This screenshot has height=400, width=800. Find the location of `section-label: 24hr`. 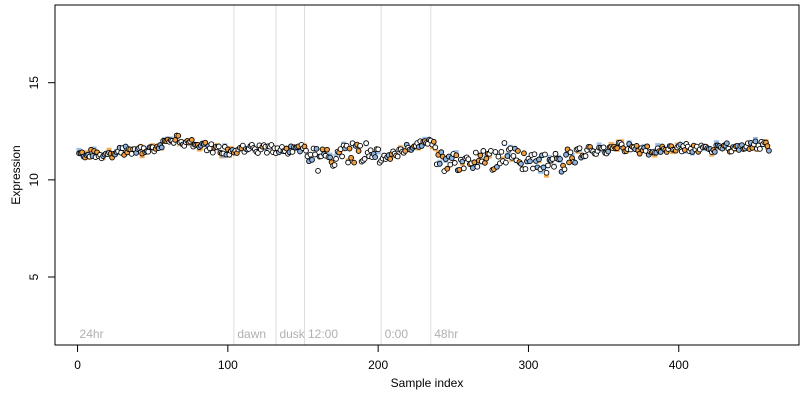

section-label: 24hr is located at coordinates (92, 334).